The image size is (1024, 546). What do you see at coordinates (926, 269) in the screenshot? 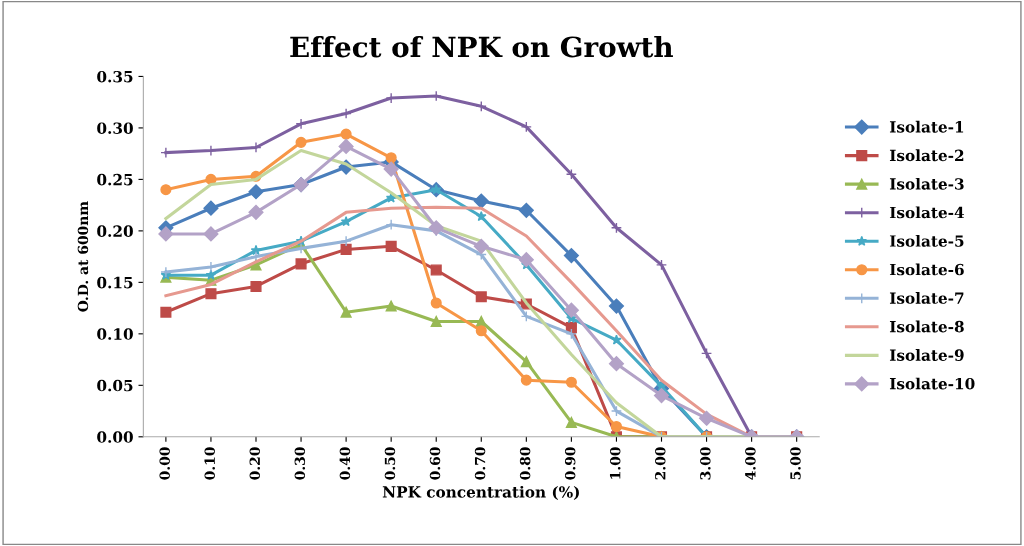
I see `legend-label: Isolate-6` at bounding box center [926, 269].